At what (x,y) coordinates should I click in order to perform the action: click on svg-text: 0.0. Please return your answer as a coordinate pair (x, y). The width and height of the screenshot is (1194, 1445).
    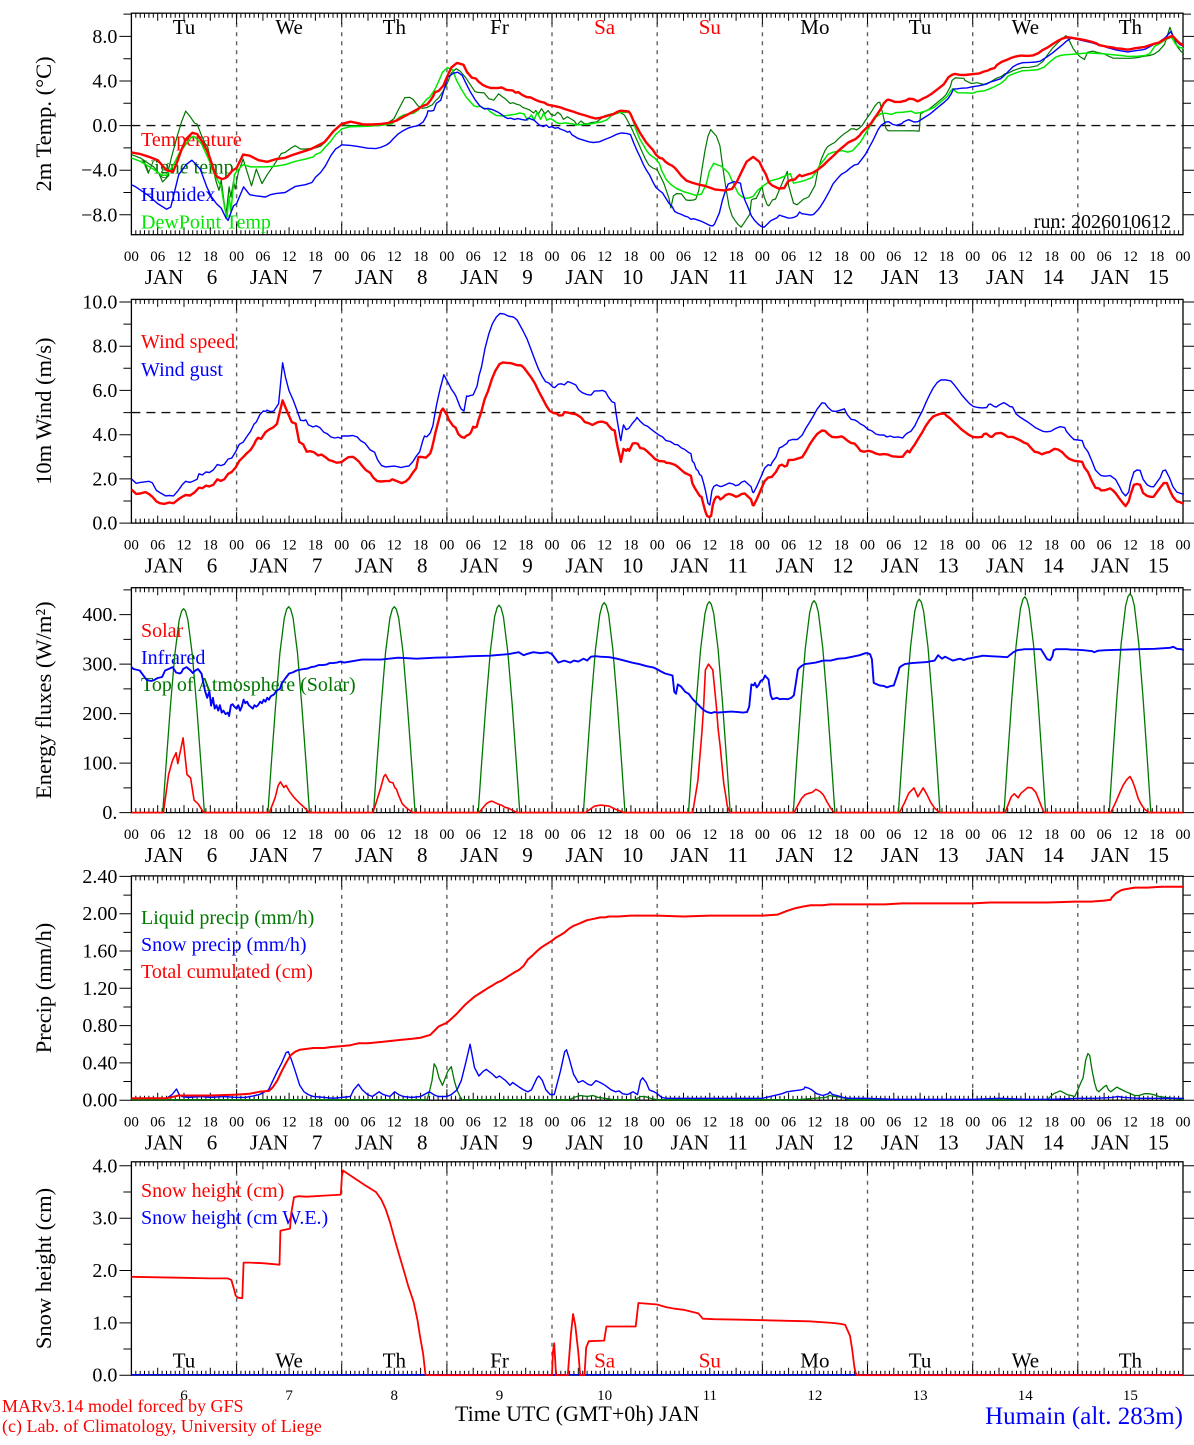
    Looking at the image, I should click on (104, 524).